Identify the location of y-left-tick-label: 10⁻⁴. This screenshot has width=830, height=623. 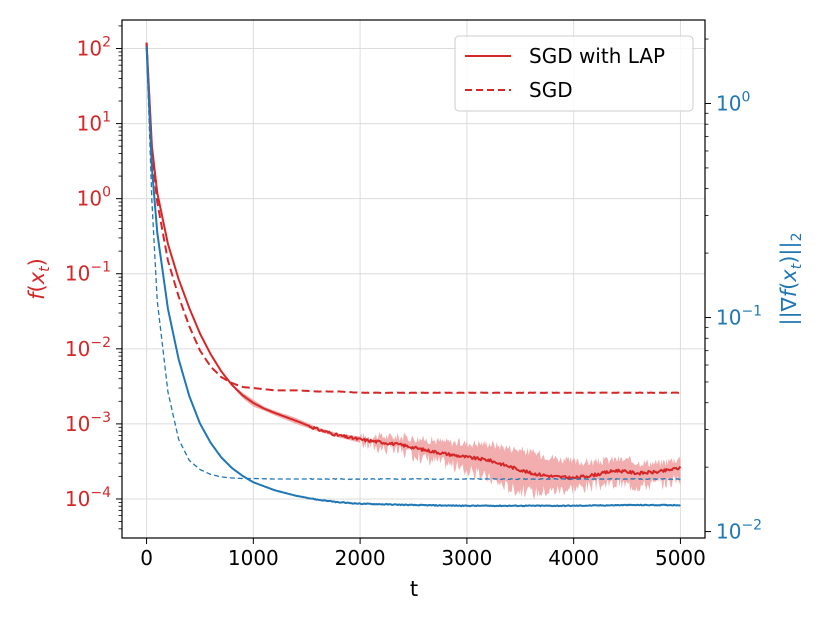
(88, 498).